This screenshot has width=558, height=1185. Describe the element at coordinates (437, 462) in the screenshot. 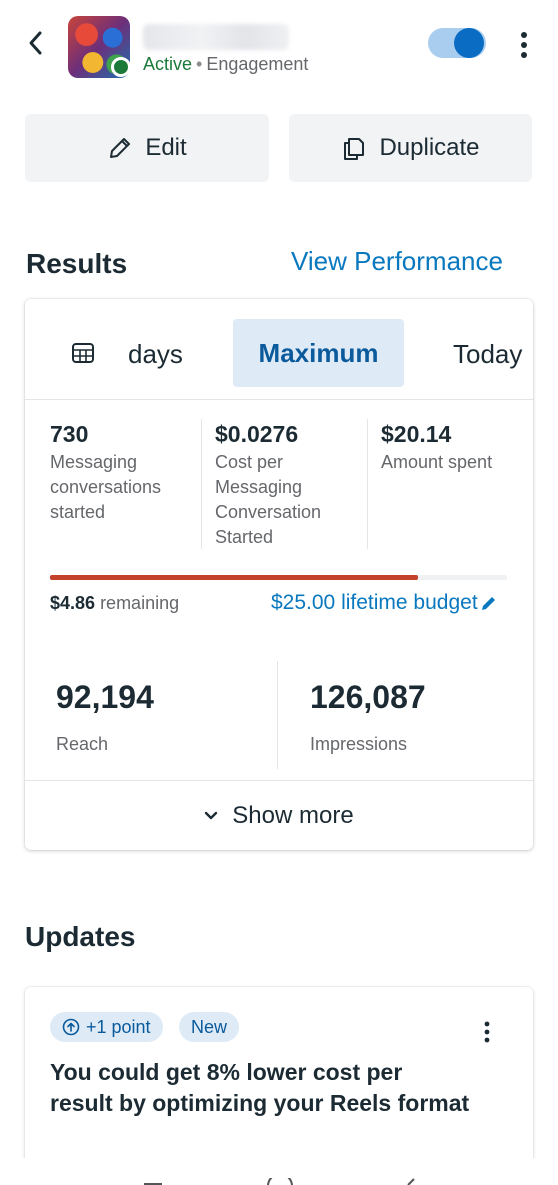

I see `metric-label: Amount spent` at that location.